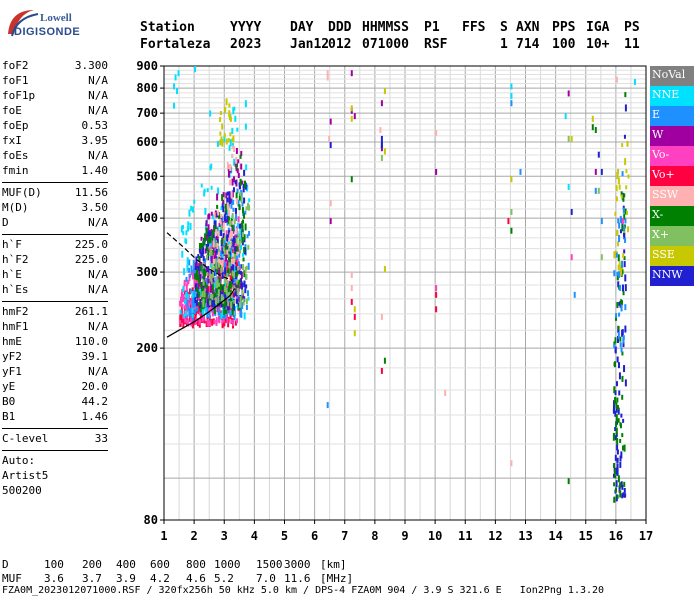 This screenshot has height=600, width=700. I want to click on row2-cell: 7.0, so click(266, 578).